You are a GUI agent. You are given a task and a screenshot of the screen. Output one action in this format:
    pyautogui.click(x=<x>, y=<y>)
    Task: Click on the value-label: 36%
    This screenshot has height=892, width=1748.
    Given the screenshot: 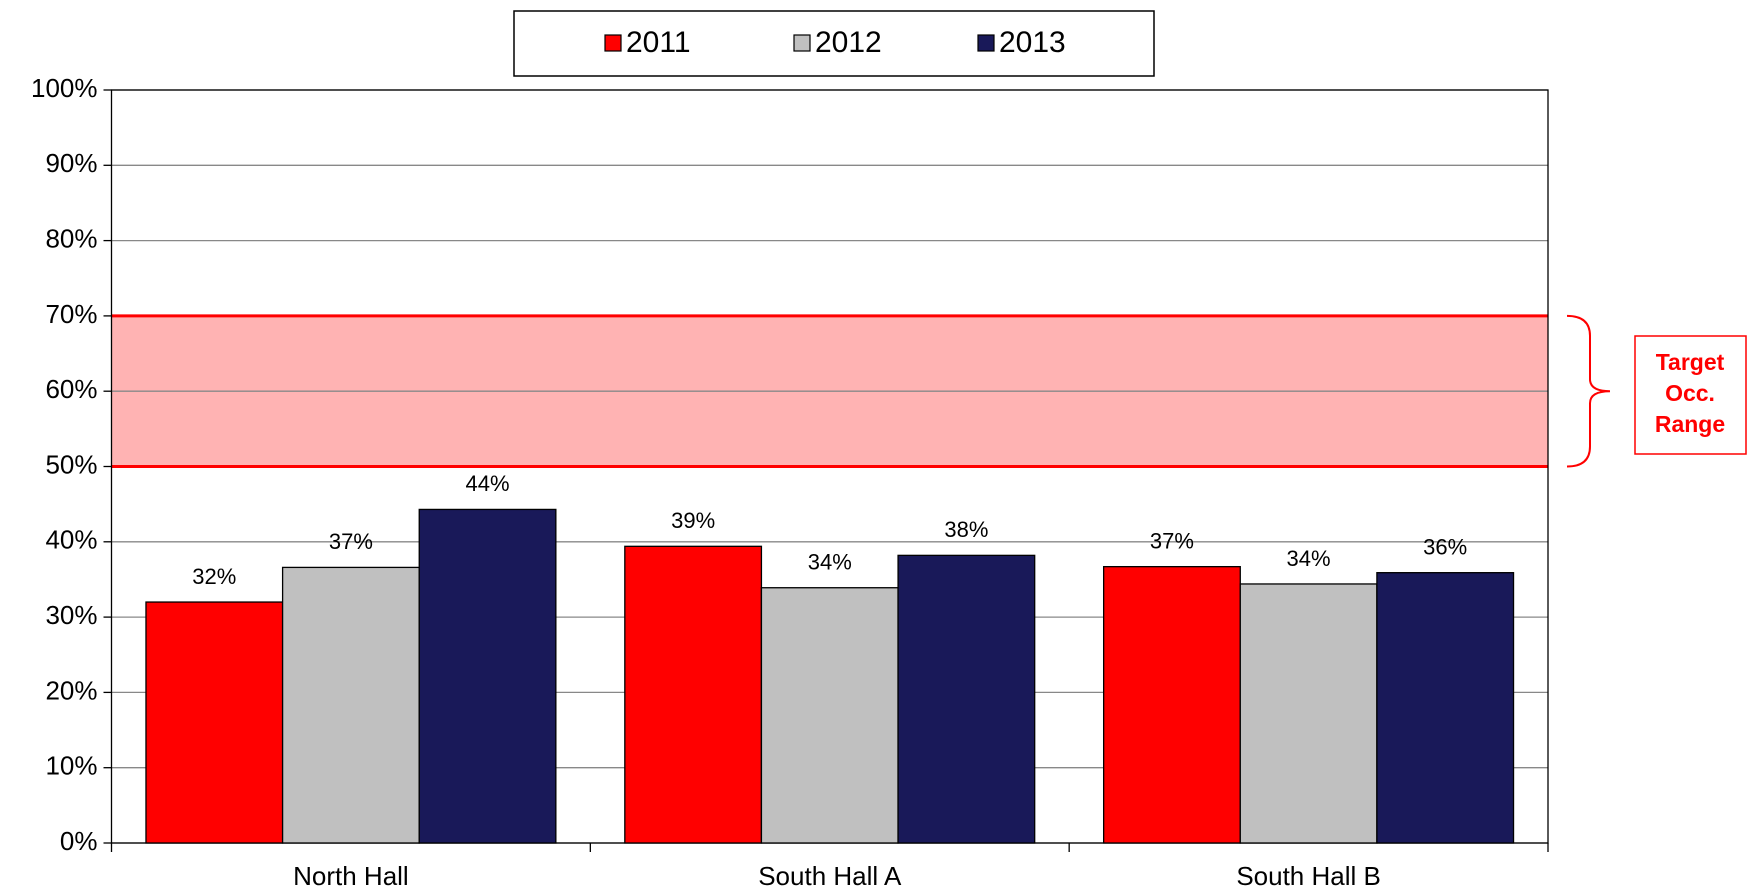 What is the action you would take?
    pyautogui.click(x=1445, y=546)
    